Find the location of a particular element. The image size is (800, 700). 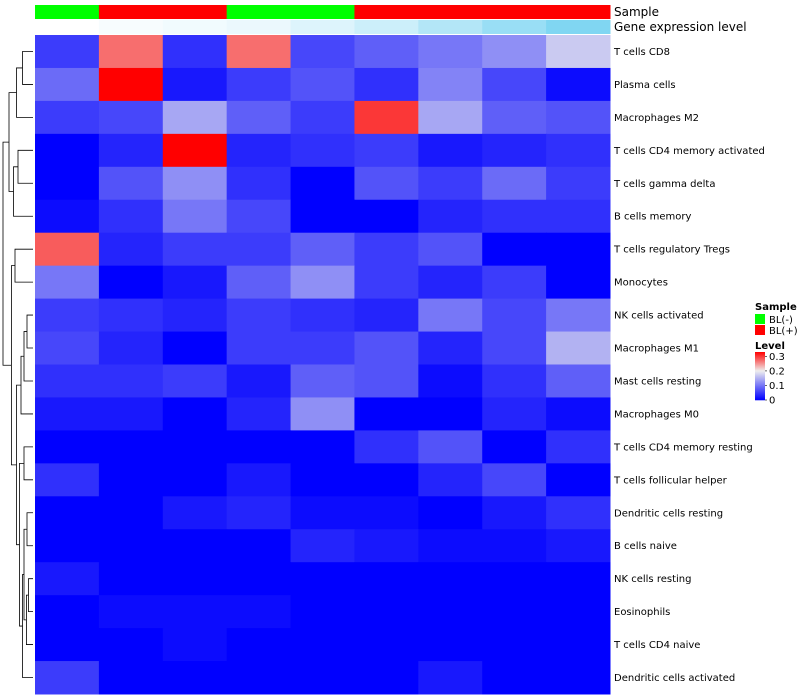

row-label: T cells CD4 memory activated is located at coordinates (689, 151).